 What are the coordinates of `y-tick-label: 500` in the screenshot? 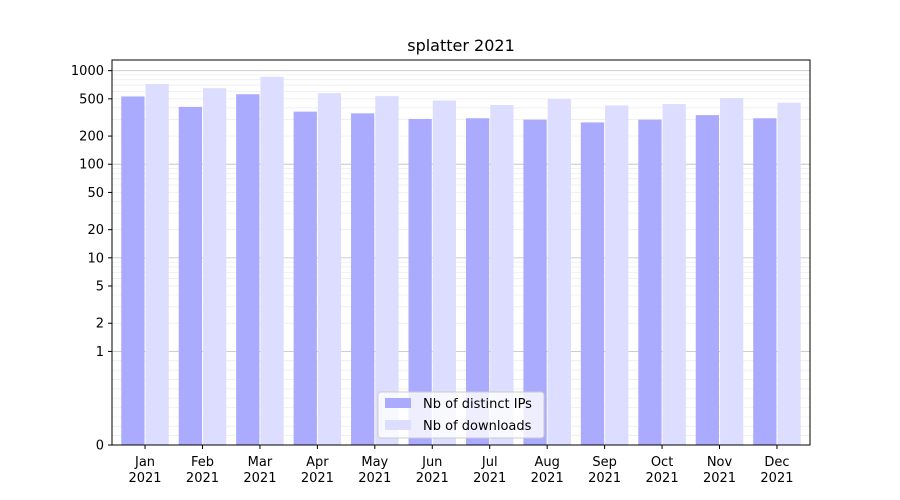 It's located at (91, 99).